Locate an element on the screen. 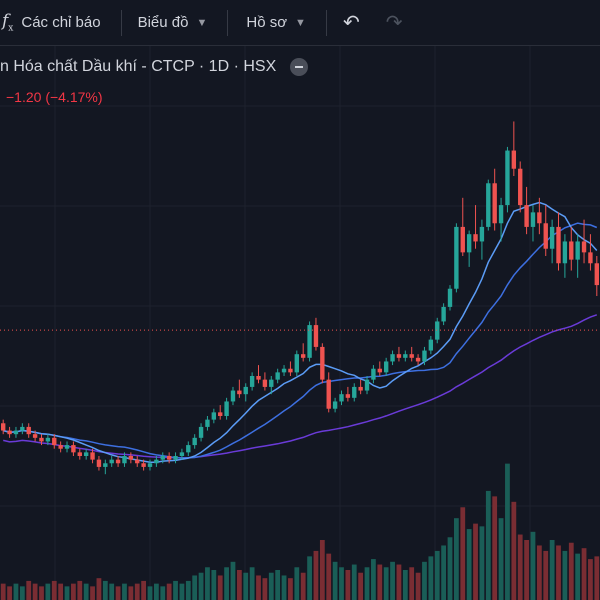 This screenshot has width=600, height=600. minus-circle-icon is located at coordinates (299, 67).